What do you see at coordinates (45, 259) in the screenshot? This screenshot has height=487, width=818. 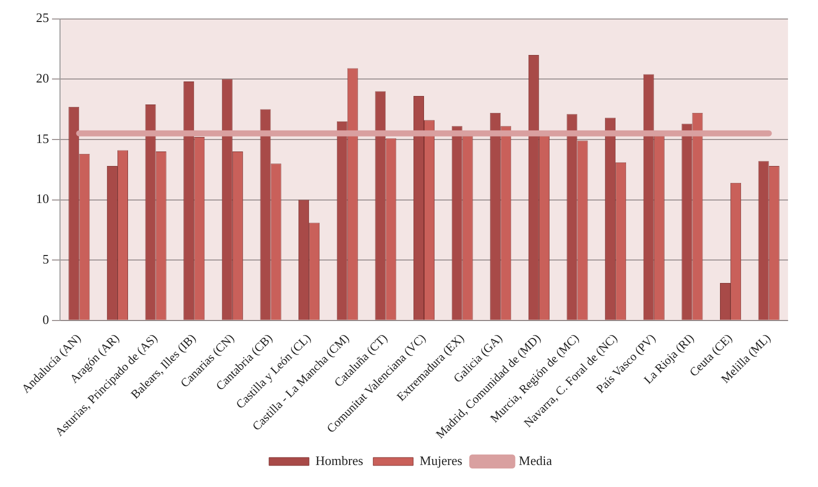 I see `y-tick-label: 5` at bounding box center [45, 259].